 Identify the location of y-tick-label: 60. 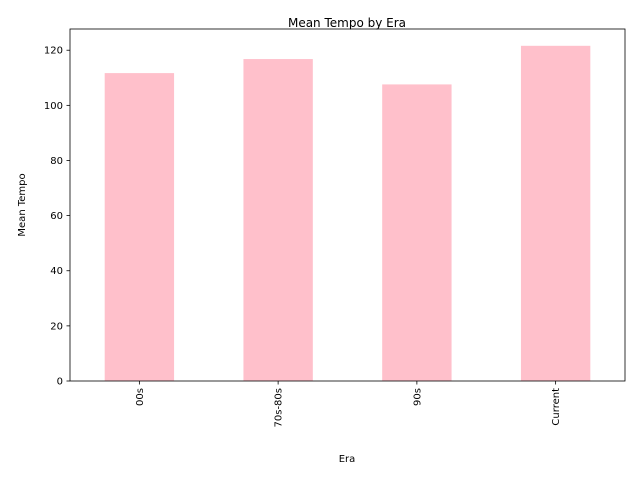
(56, 216).